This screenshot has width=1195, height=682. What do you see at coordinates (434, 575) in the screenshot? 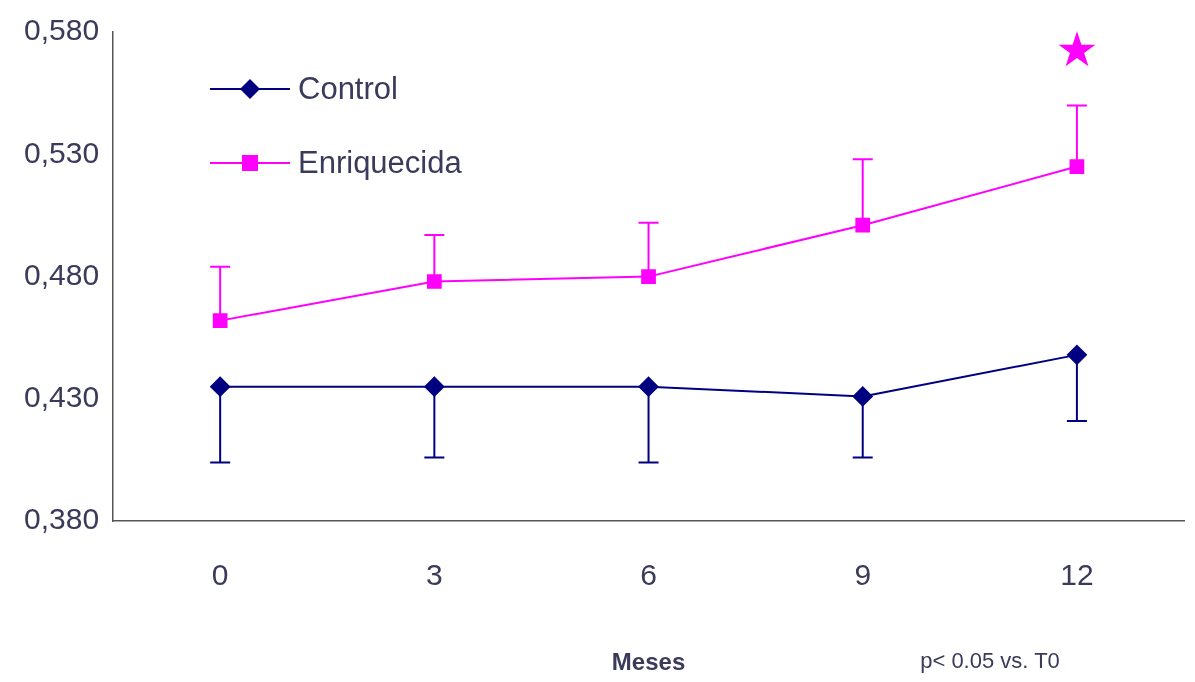
I see `x-tick-label: 3` at bounding box center [434, 575].